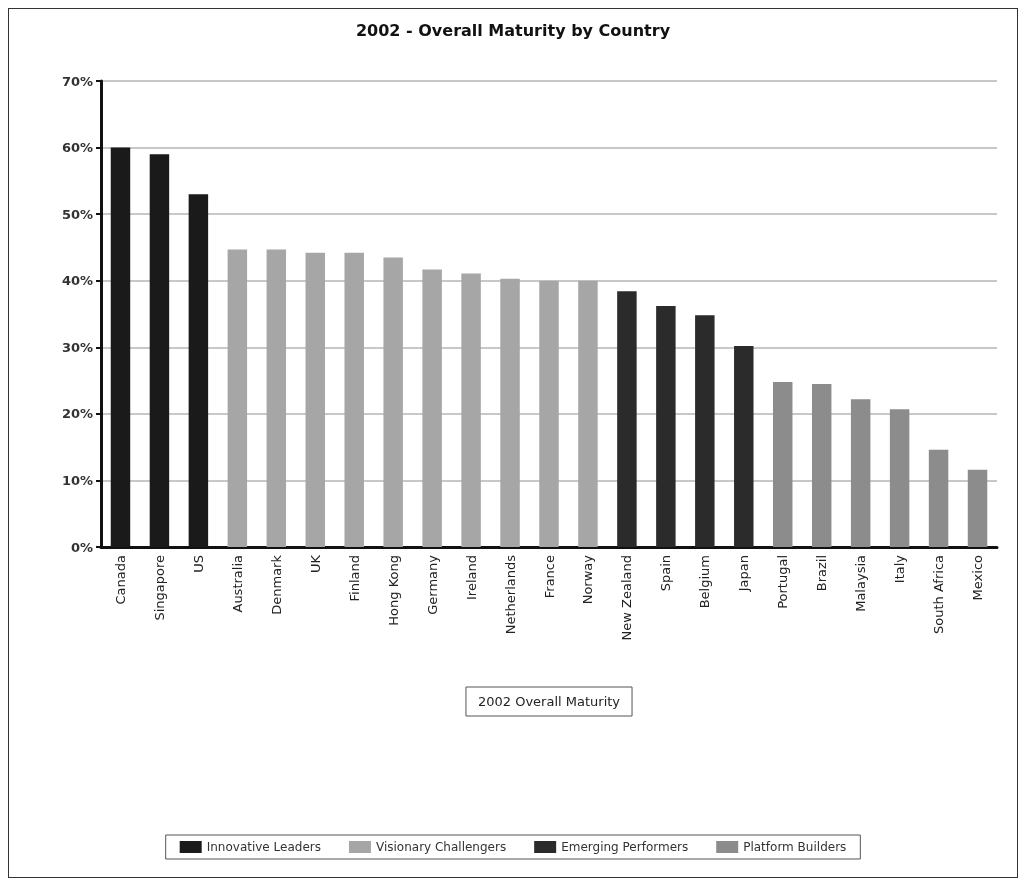 The image size is (1029, 890). I want to click on legend-label: Platform Builders, so click(795, 847).